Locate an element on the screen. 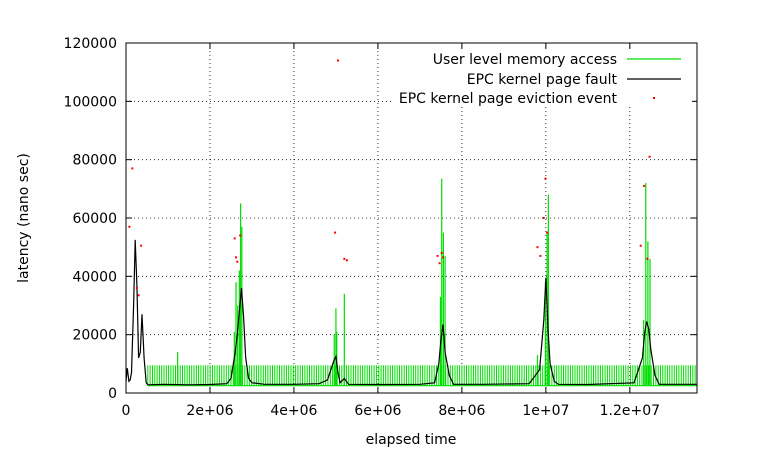 The height and width of the screenshot is (456, 761). y-tick-label: 80000 is located at coordinates (94, 161).